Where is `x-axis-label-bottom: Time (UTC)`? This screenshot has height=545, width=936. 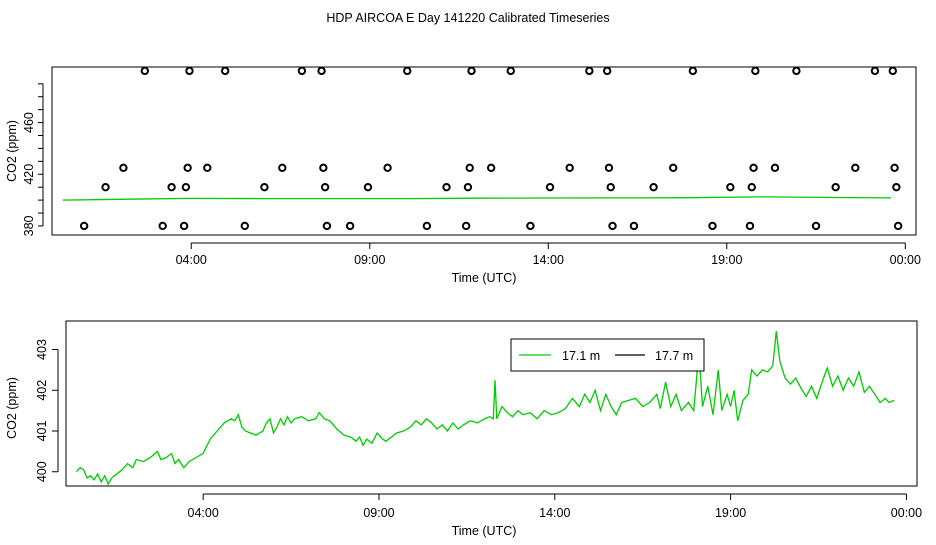 x-axis-label-bottom: Time (UTC) is located at coordinates (484, 531).